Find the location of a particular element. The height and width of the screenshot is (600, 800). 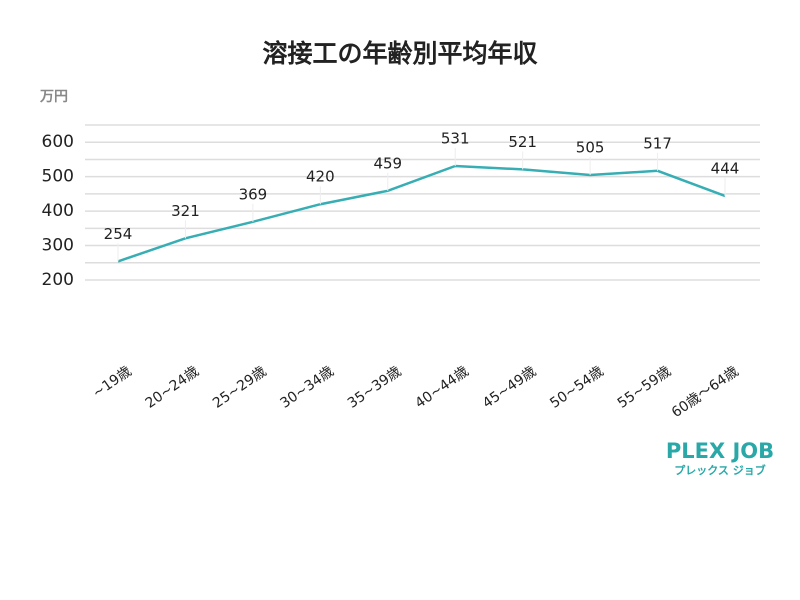

x-tick-label: 60歳～64歳 is located at coordinates (705, 392).